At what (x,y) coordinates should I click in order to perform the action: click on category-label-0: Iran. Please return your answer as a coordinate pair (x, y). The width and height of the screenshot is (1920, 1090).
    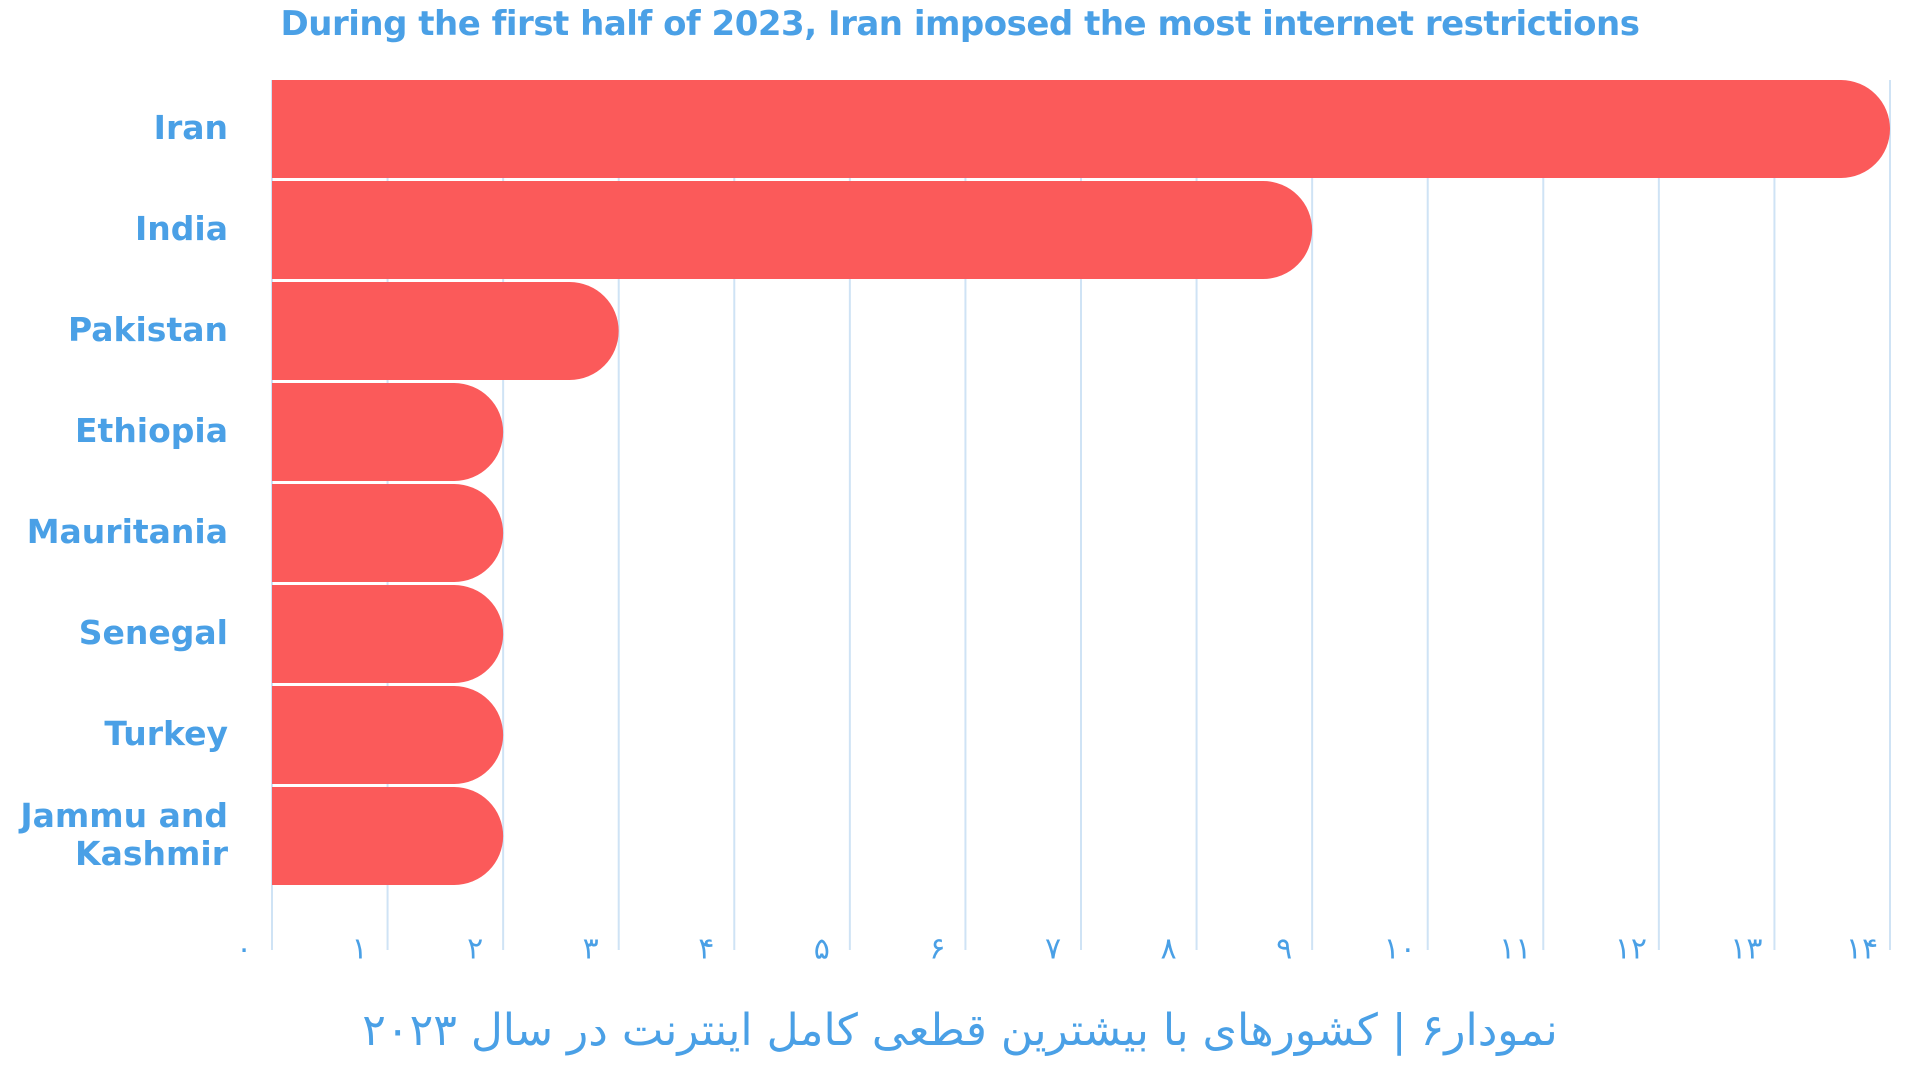
    Looking at the image, I should click on (191, 127).